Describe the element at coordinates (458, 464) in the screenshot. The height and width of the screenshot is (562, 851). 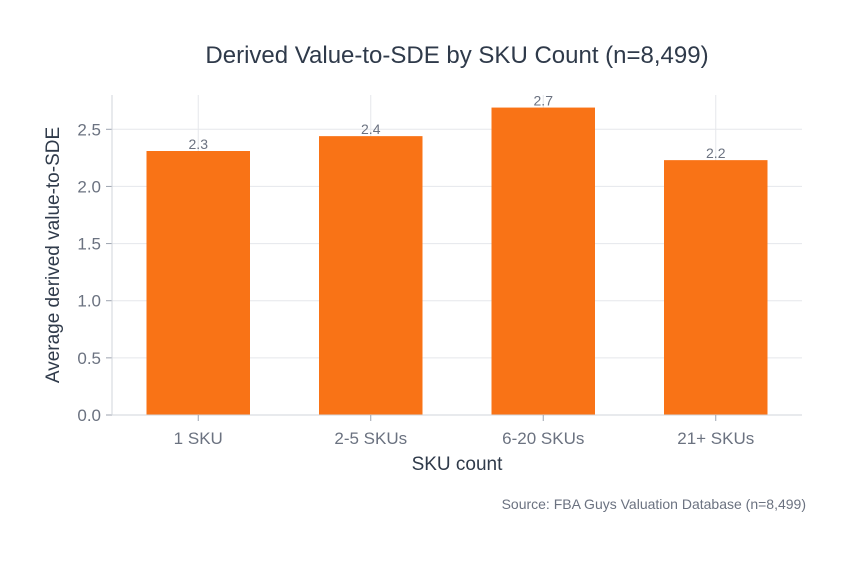
I see `x-axis-label: SKU count` at that location.